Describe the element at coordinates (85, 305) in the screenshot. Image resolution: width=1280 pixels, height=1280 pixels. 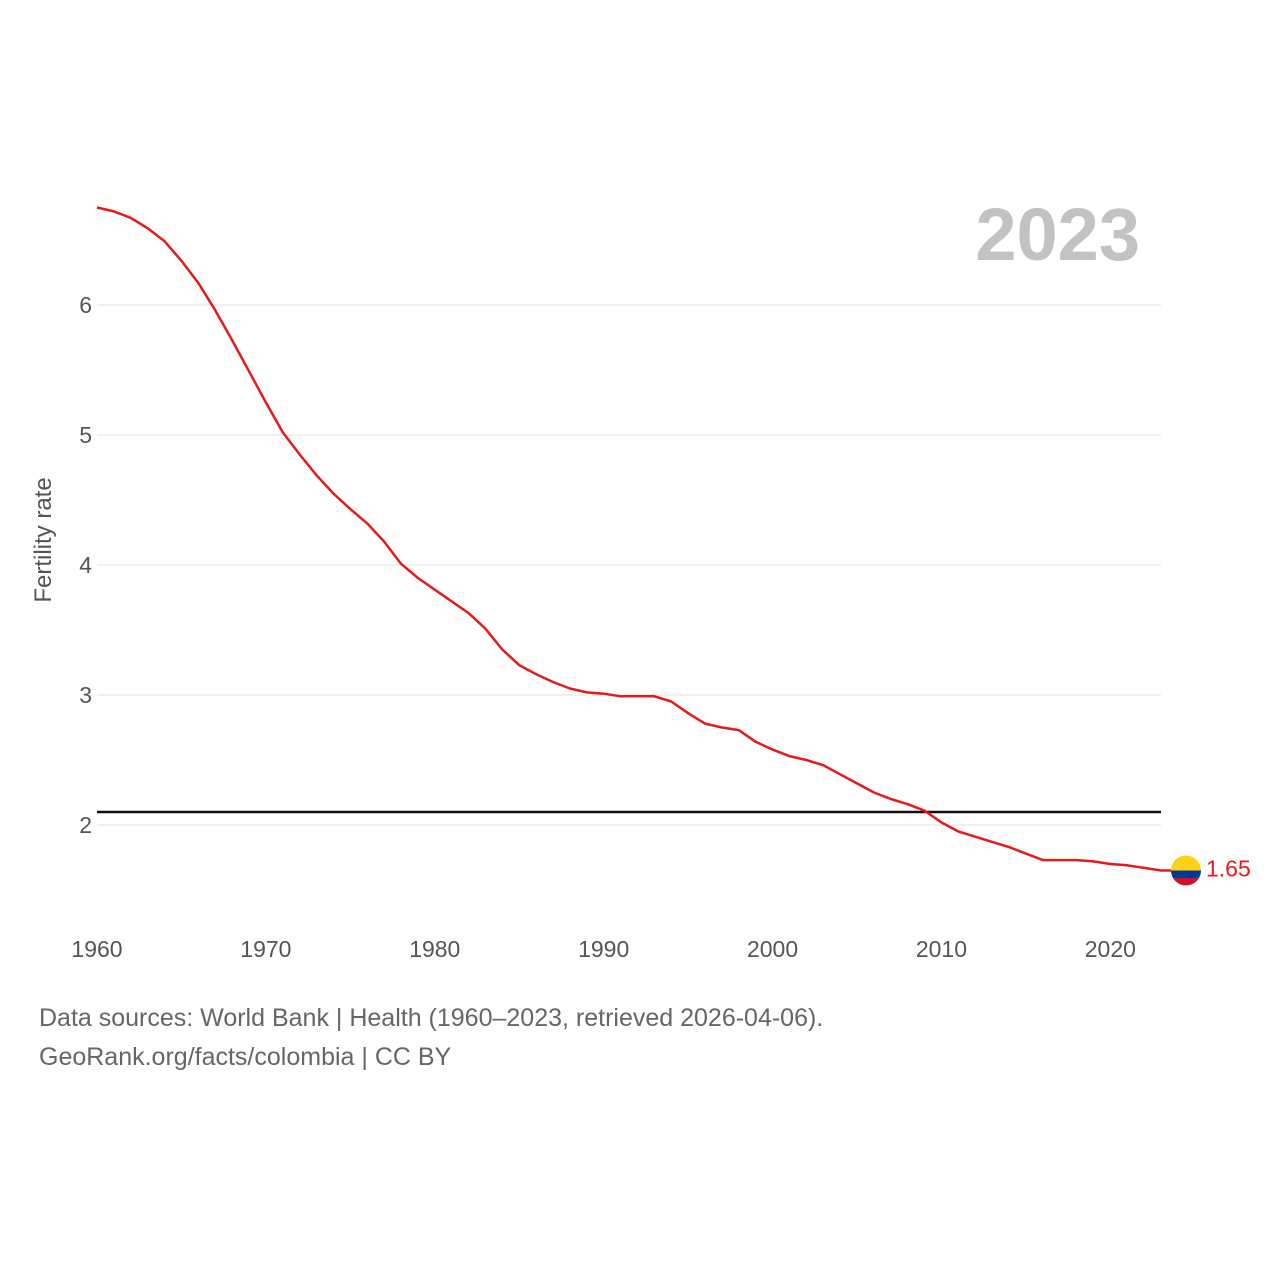
I see `y-tick-label: 6` at that location.